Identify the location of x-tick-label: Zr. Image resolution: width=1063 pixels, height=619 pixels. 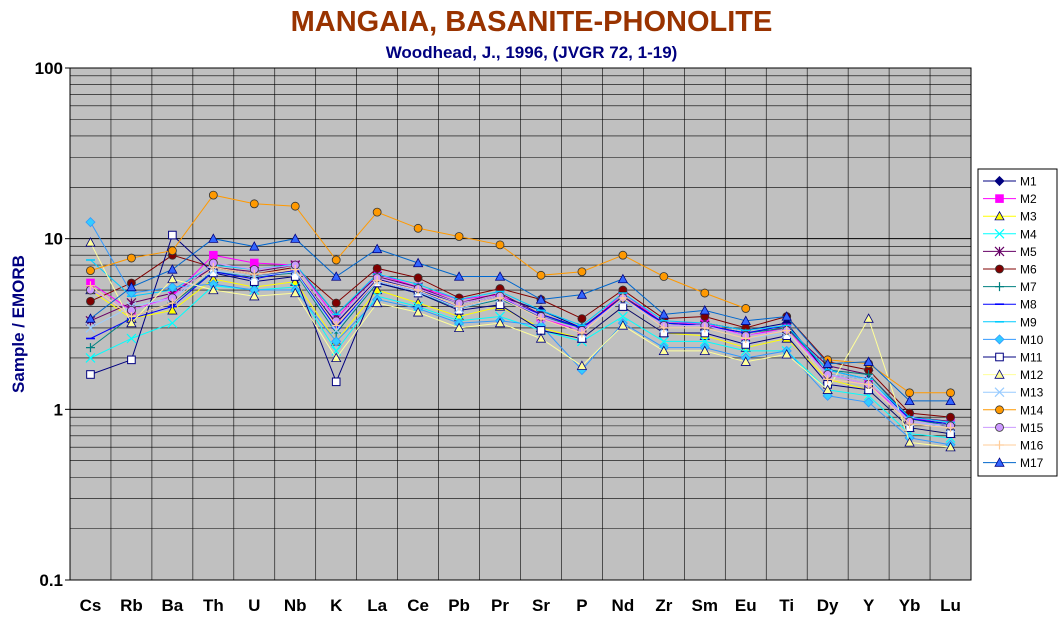
(663, 605).